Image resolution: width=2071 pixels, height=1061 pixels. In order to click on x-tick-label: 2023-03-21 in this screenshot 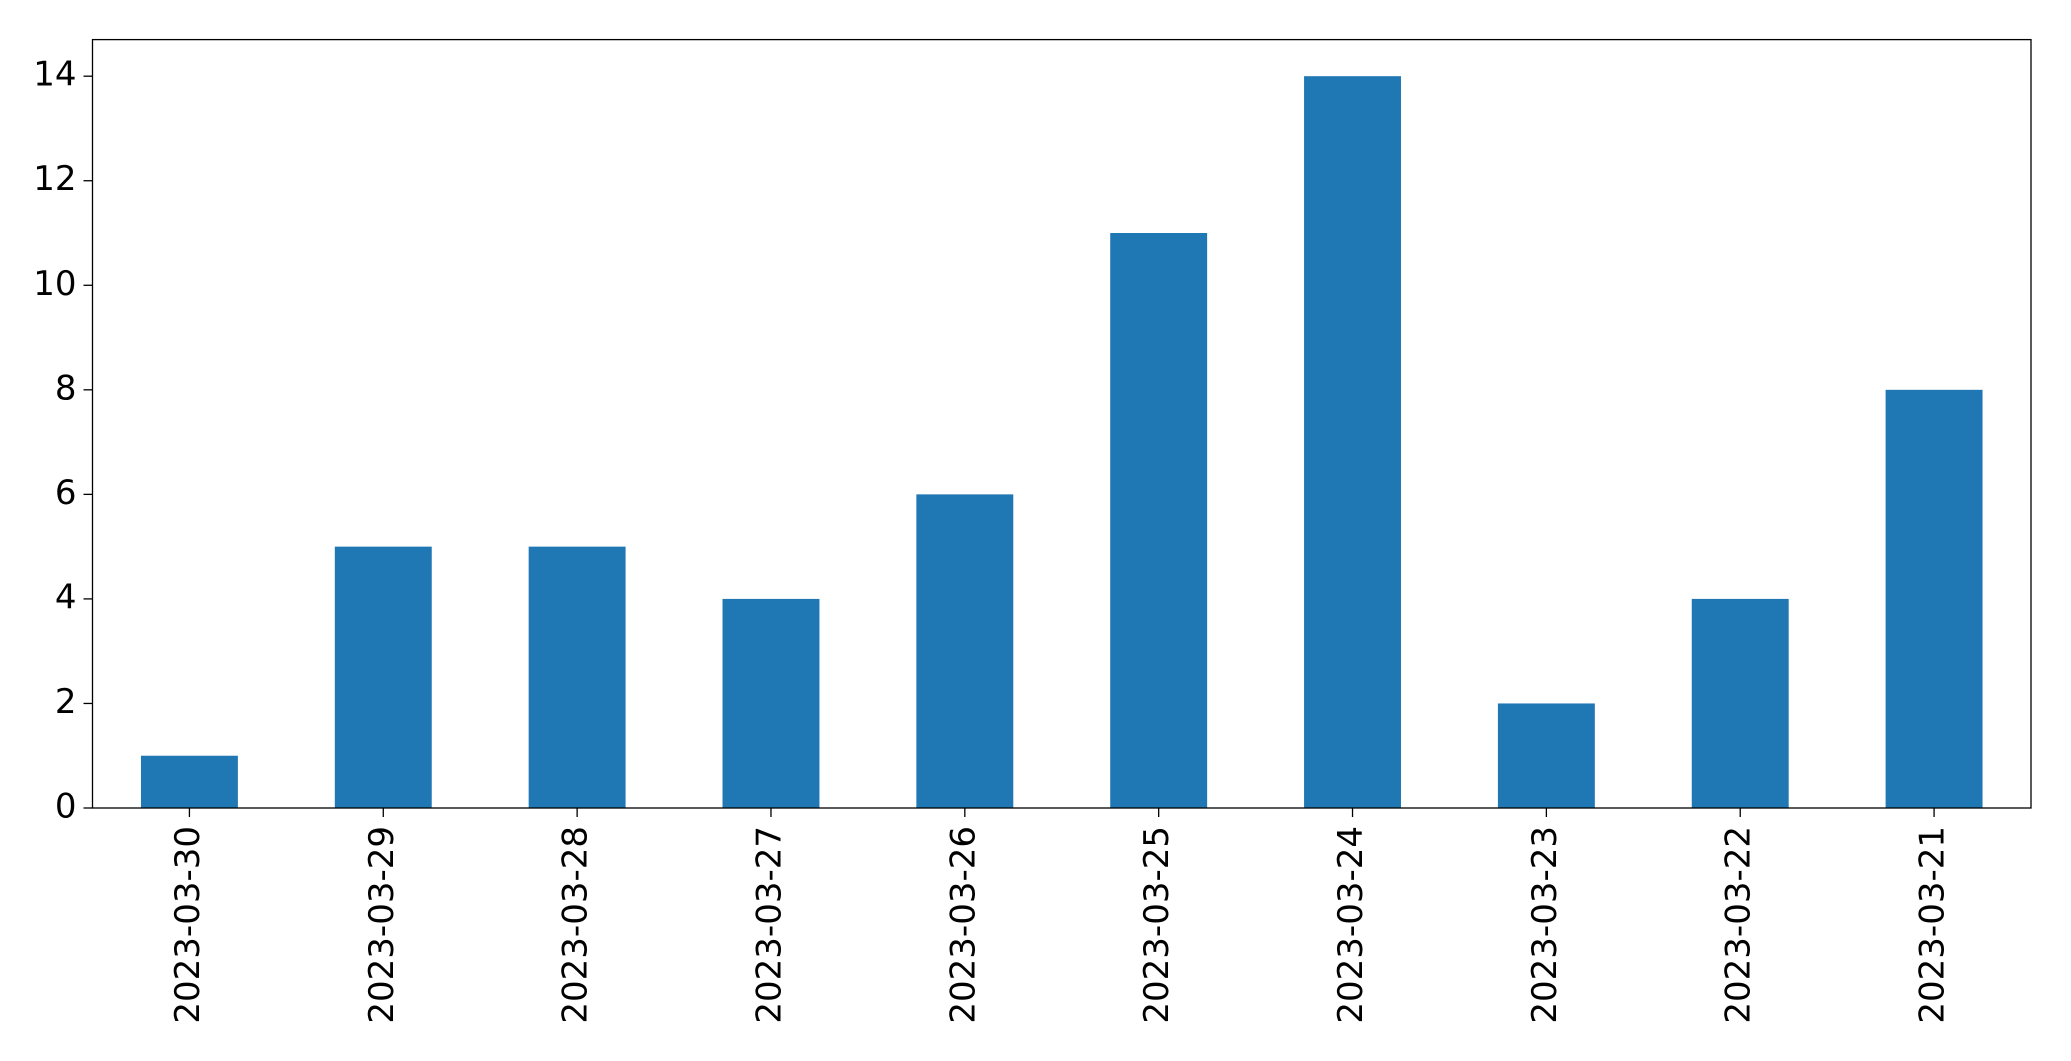, I will do `click(1933, 925)`.